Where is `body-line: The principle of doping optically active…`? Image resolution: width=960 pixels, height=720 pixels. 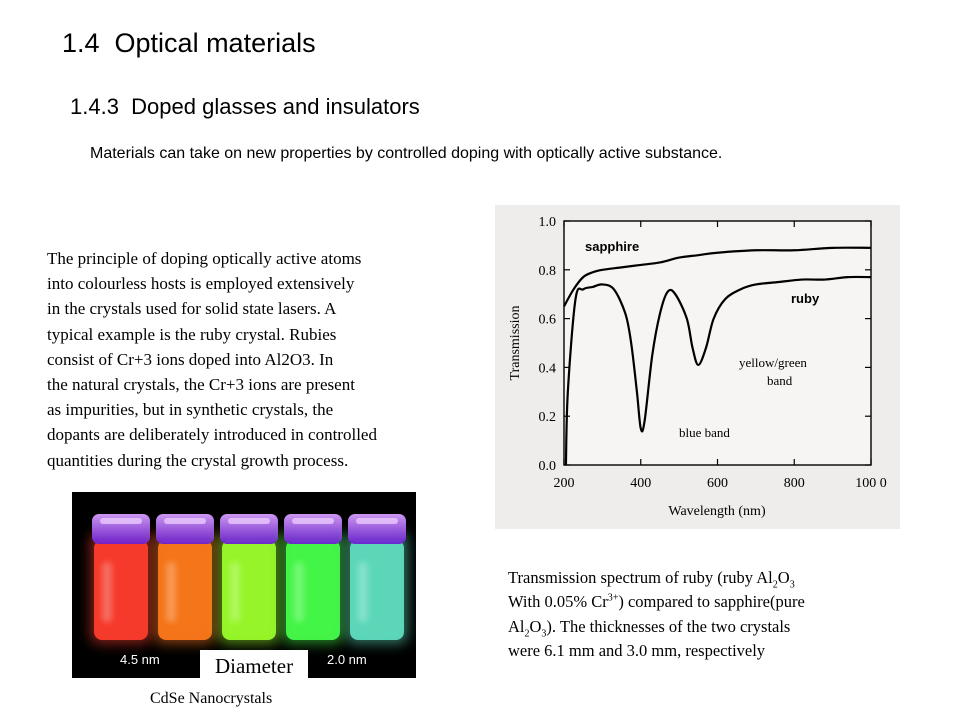
body-line: The principle of doping optically active… is located at coordinates (204, 258).